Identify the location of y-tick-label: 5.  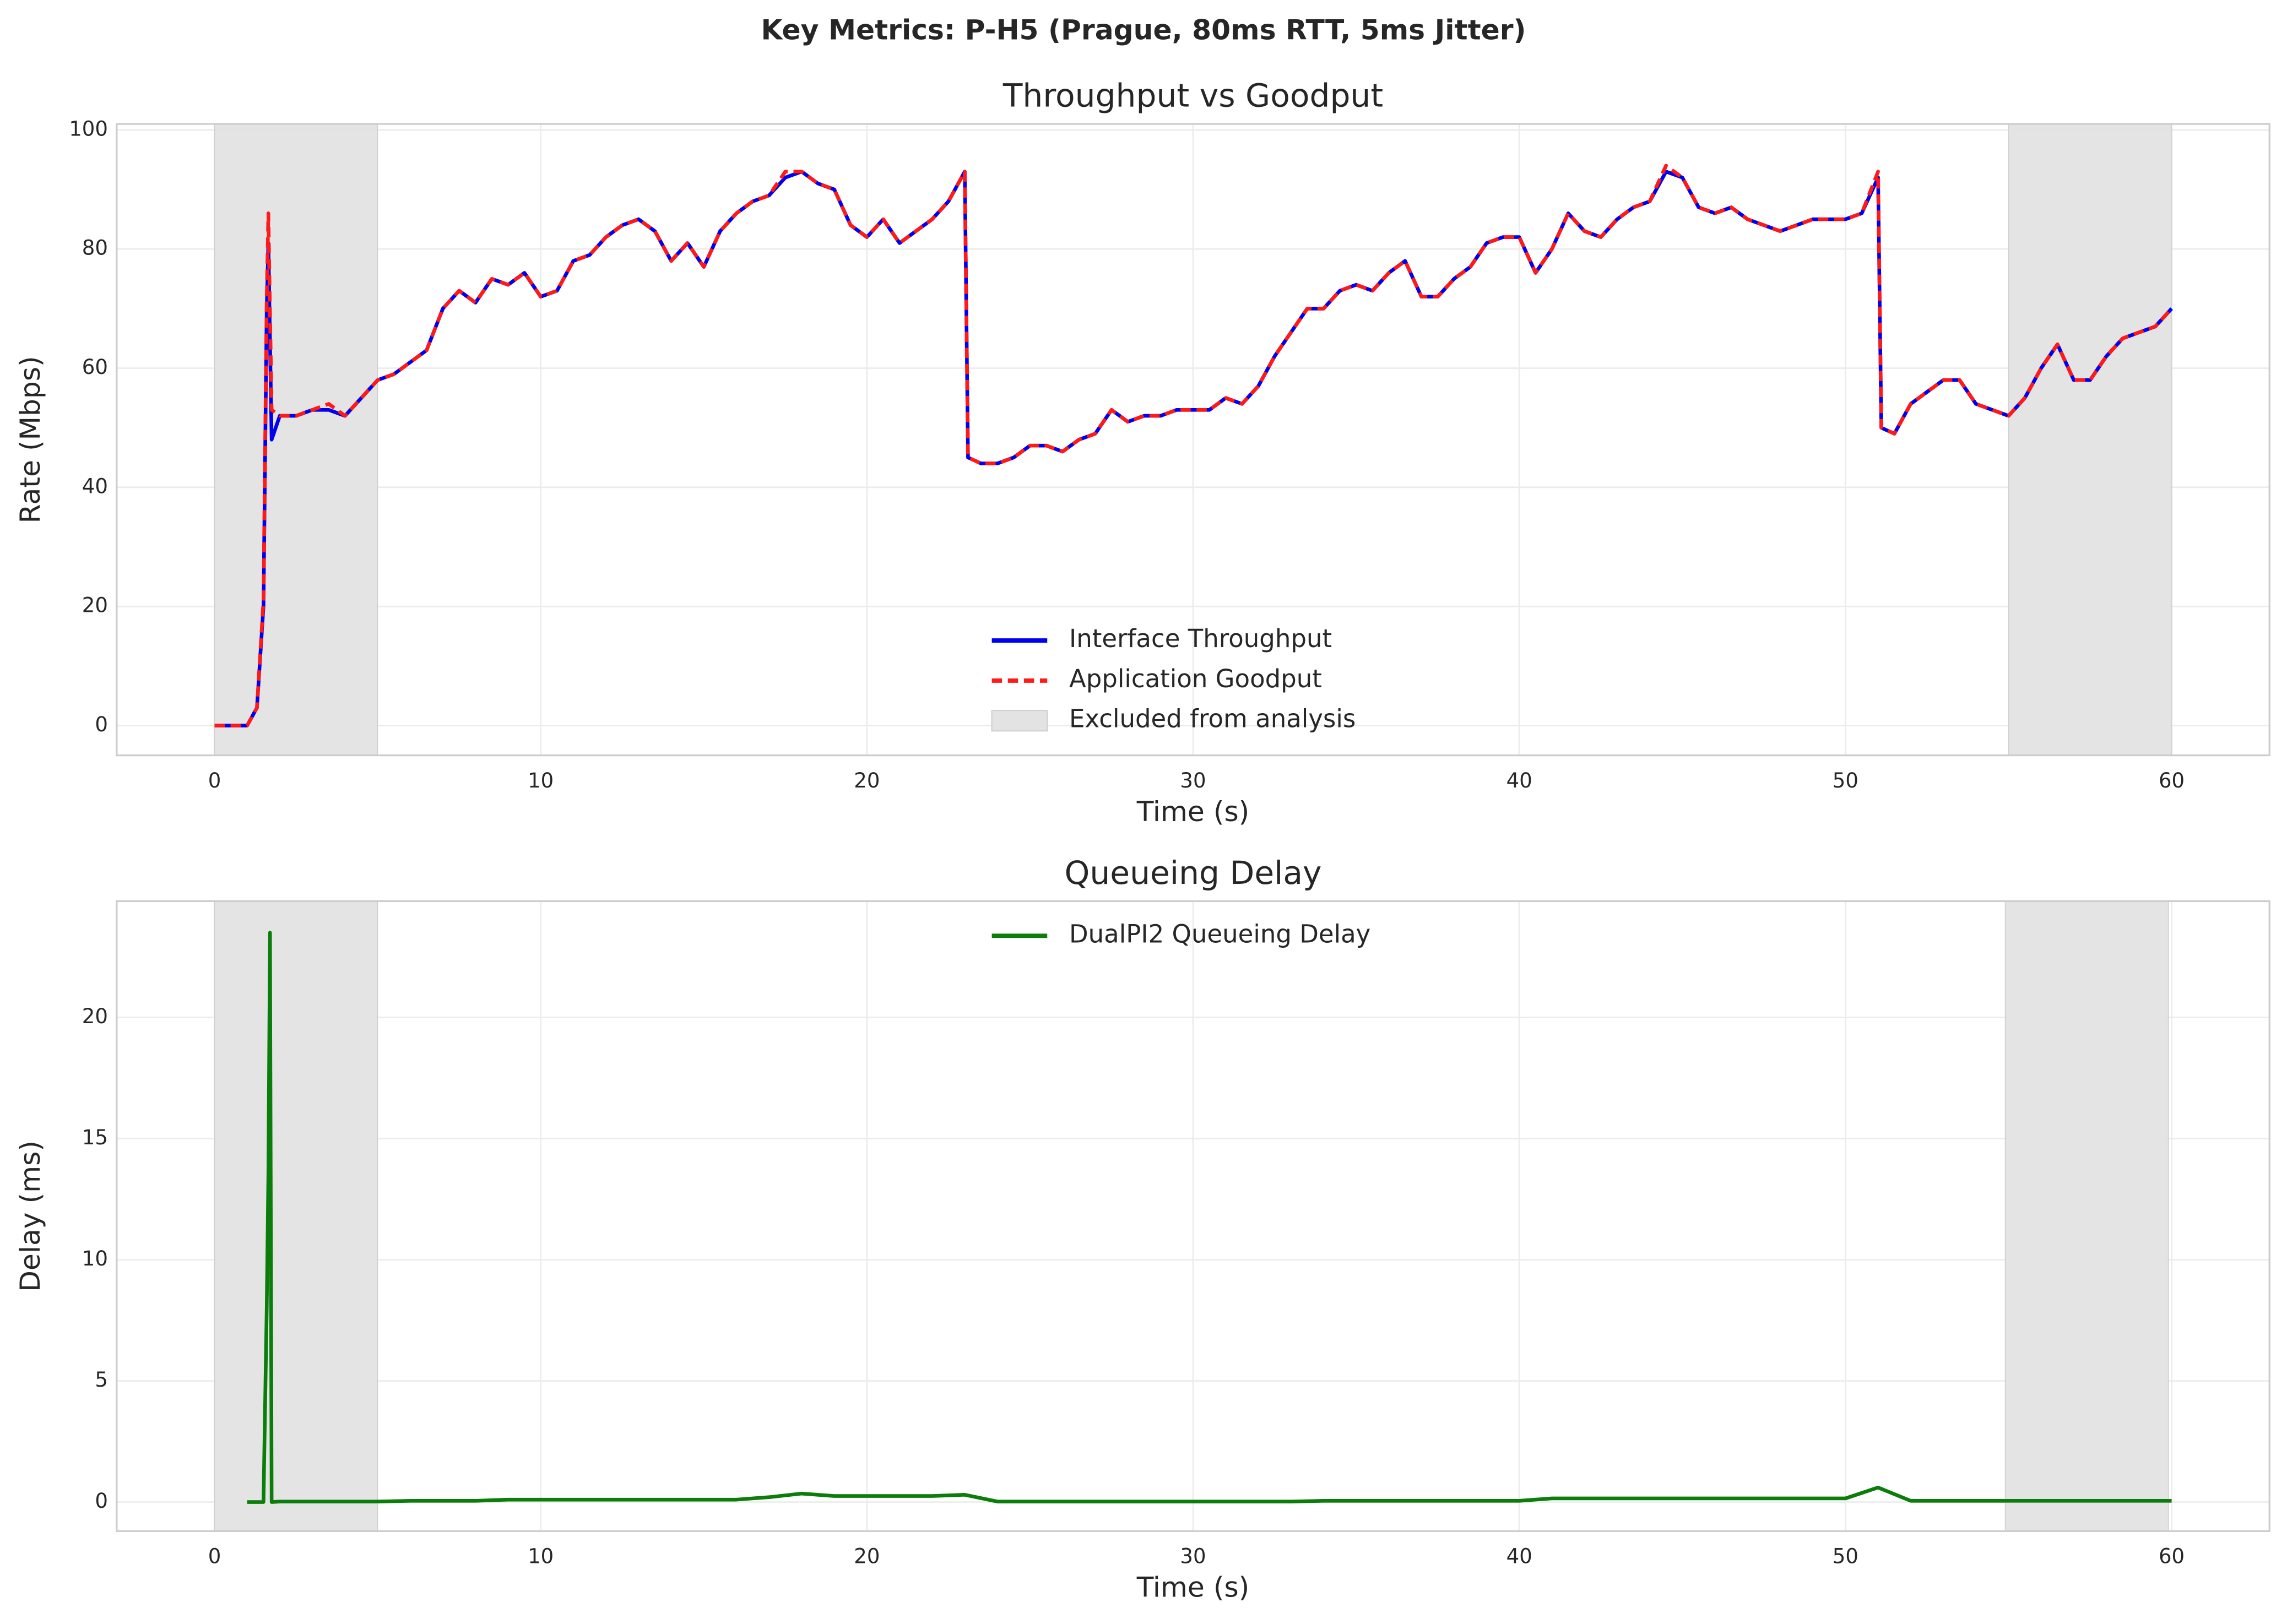
(101, 1380).